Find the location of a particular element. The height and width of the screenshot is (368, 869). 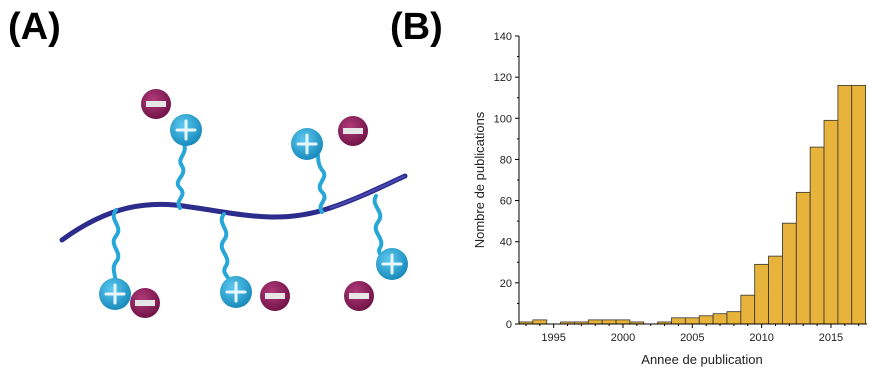

x-tick-label: 2005 is located at coordinates (692, 338).